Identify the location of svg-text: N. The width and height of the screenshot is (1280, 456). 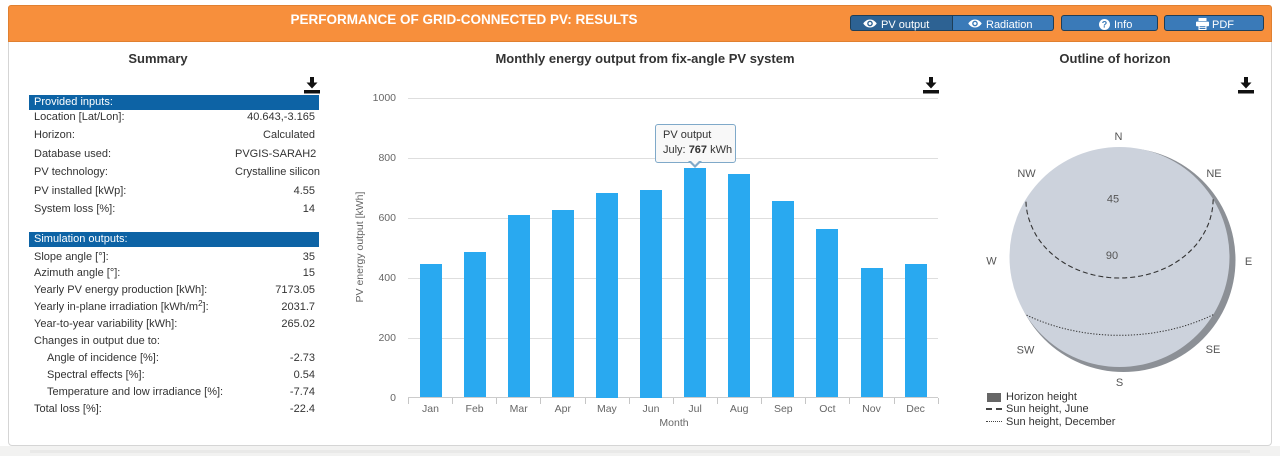
(1119, 137).